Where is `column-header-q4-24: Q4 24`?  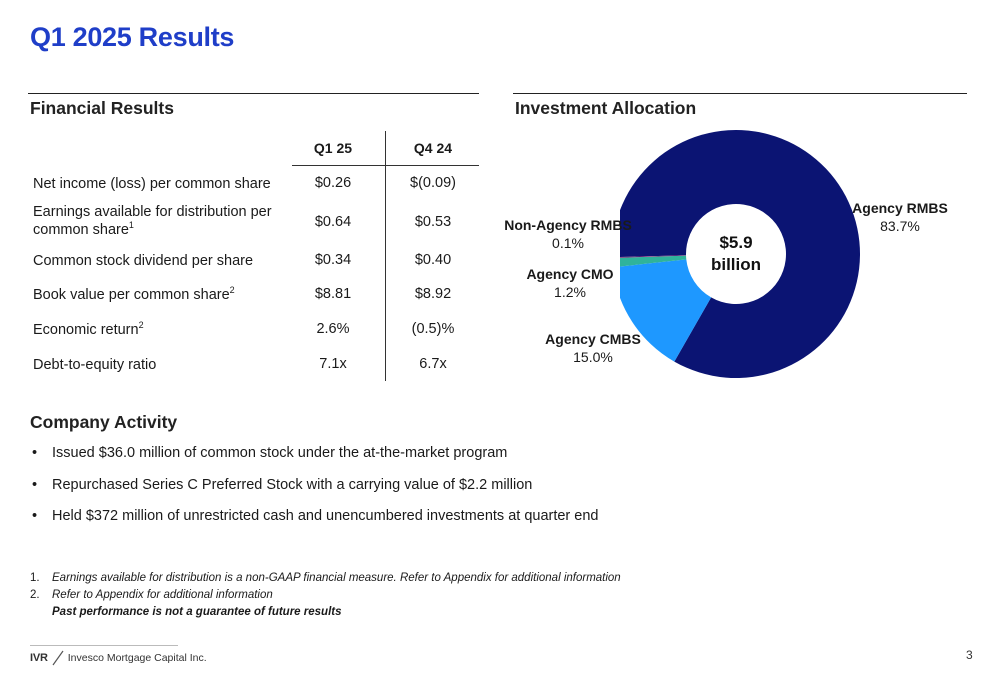 column-header-q4-24: Q4 24 is located at coordinates (433, 148).